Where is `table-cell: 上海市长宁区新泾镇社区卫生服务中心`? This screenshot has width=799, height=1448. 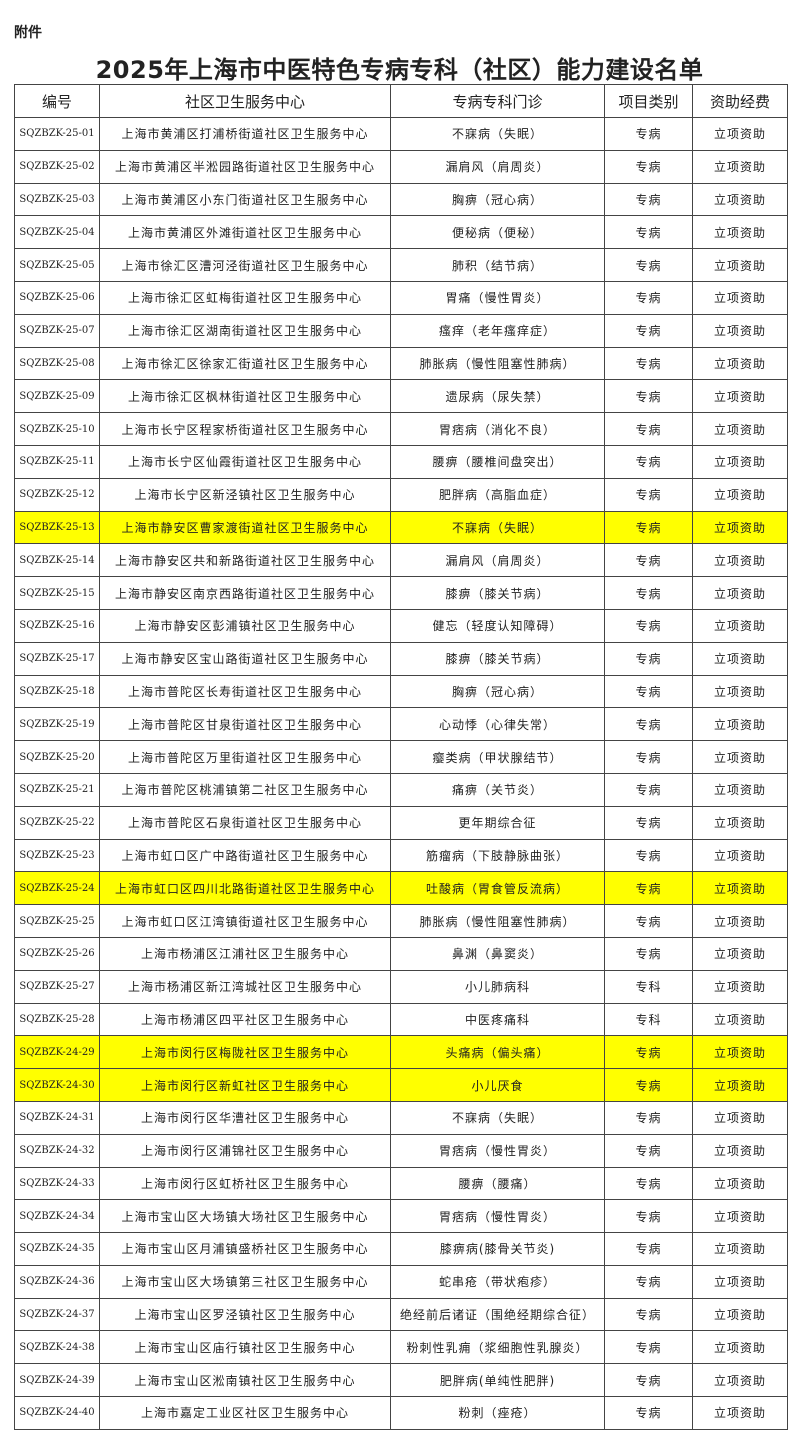 table-cell: 上海市长宁区新泾镇社区卫生服务中心 is located at coordinates (245, 494).